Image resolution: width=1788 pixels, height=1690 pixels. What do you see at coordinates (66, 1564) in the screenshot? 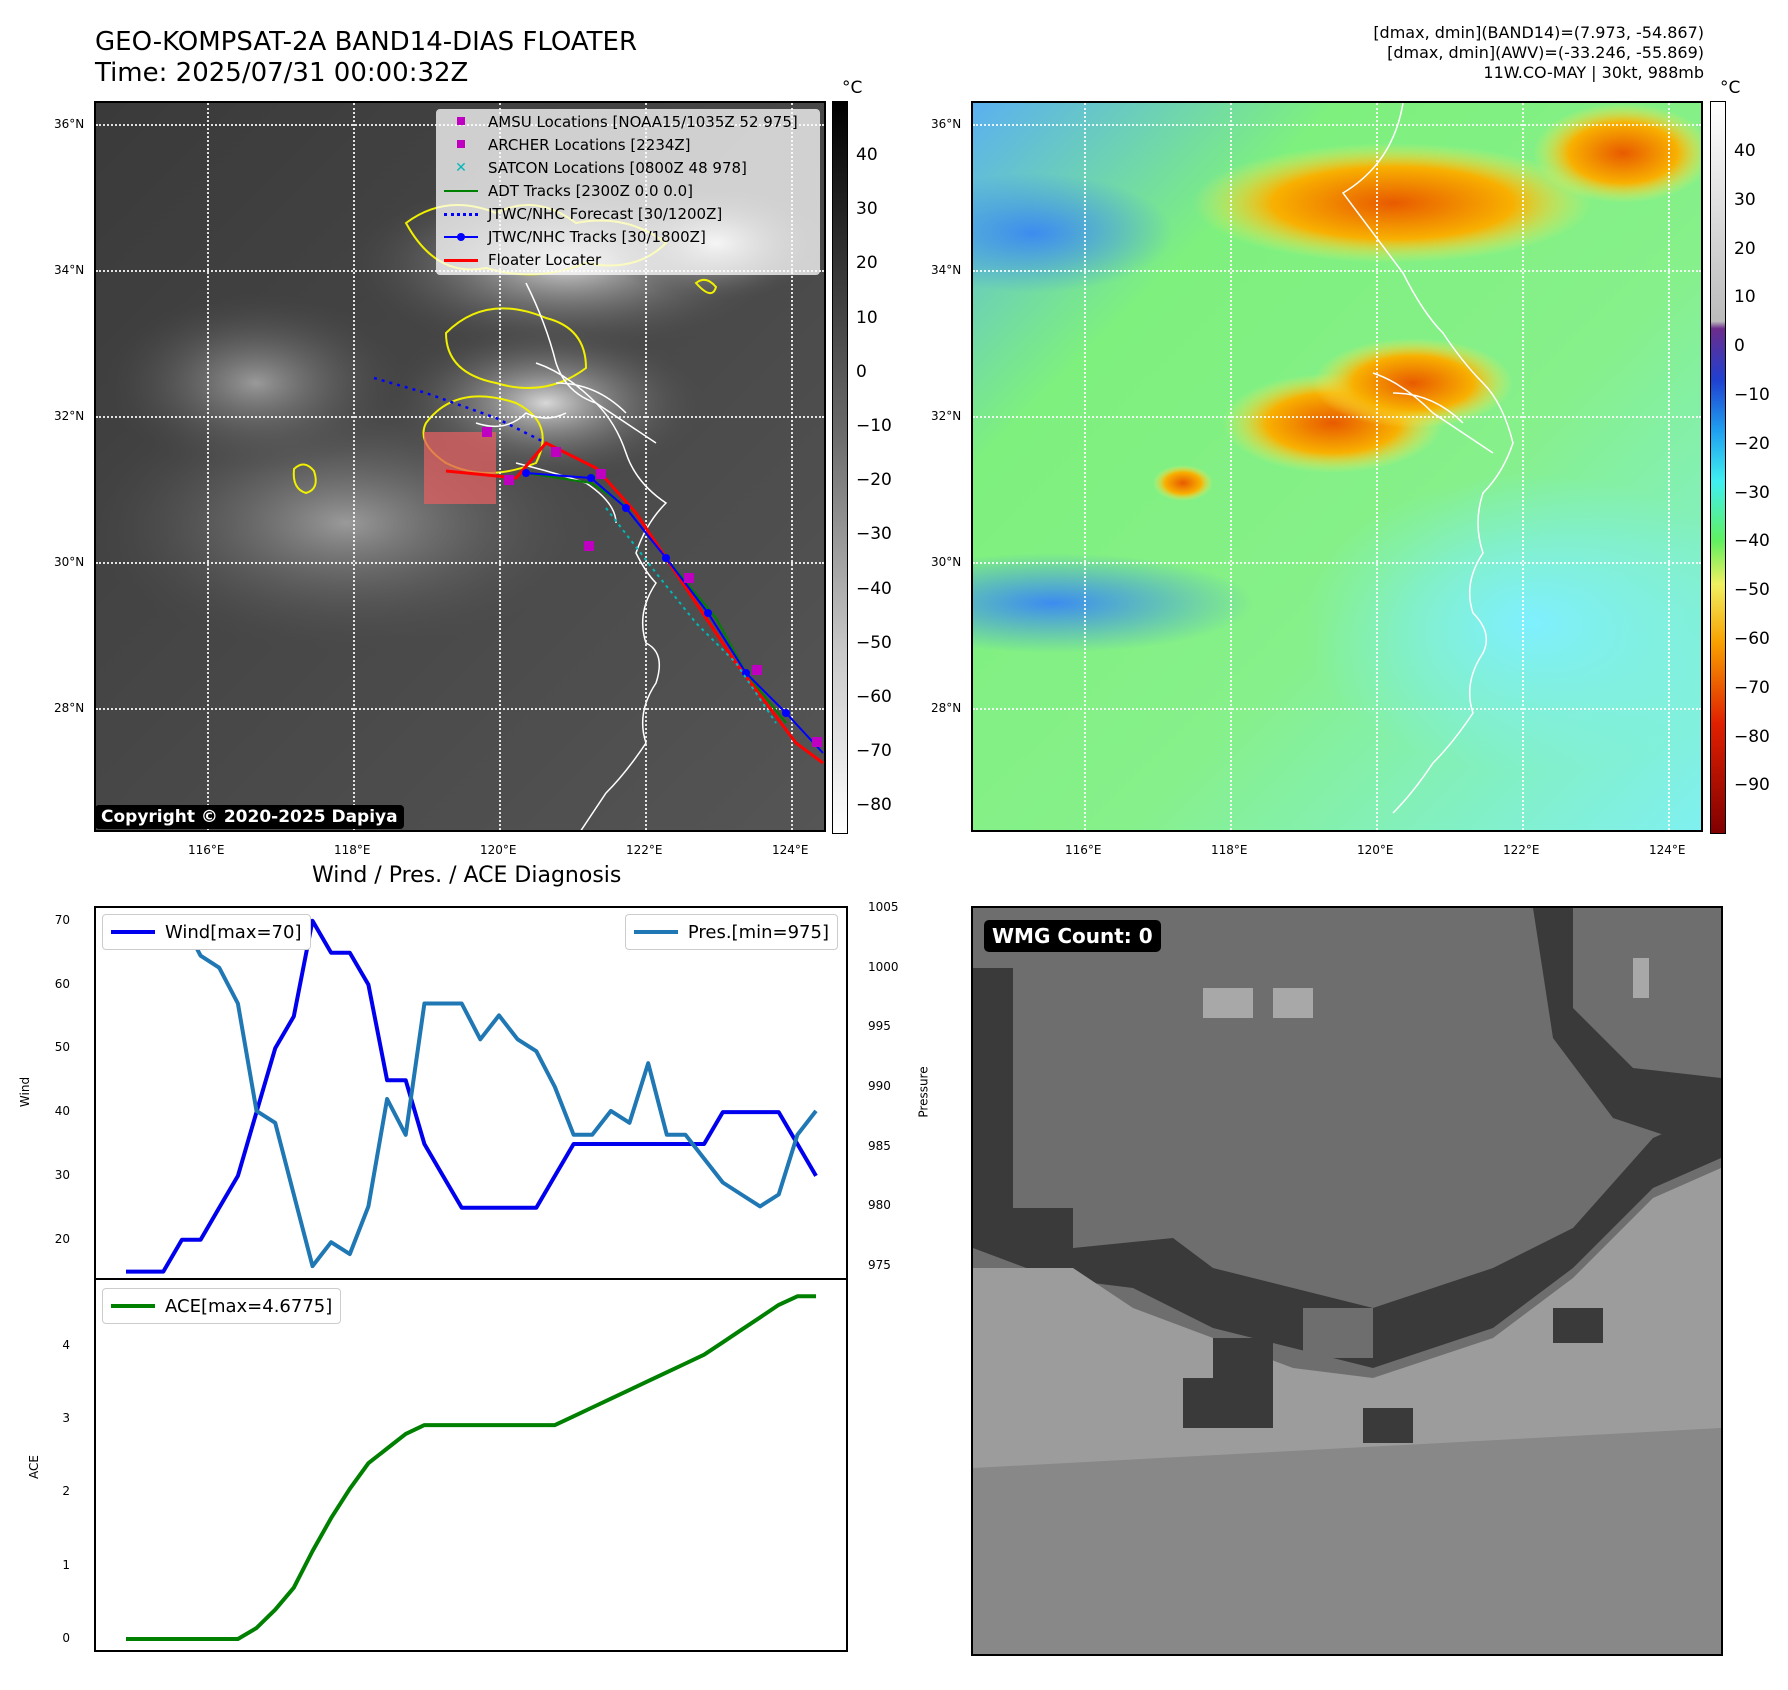
I see `ace-tick-label: 1` at bounding box center [66, 1564].